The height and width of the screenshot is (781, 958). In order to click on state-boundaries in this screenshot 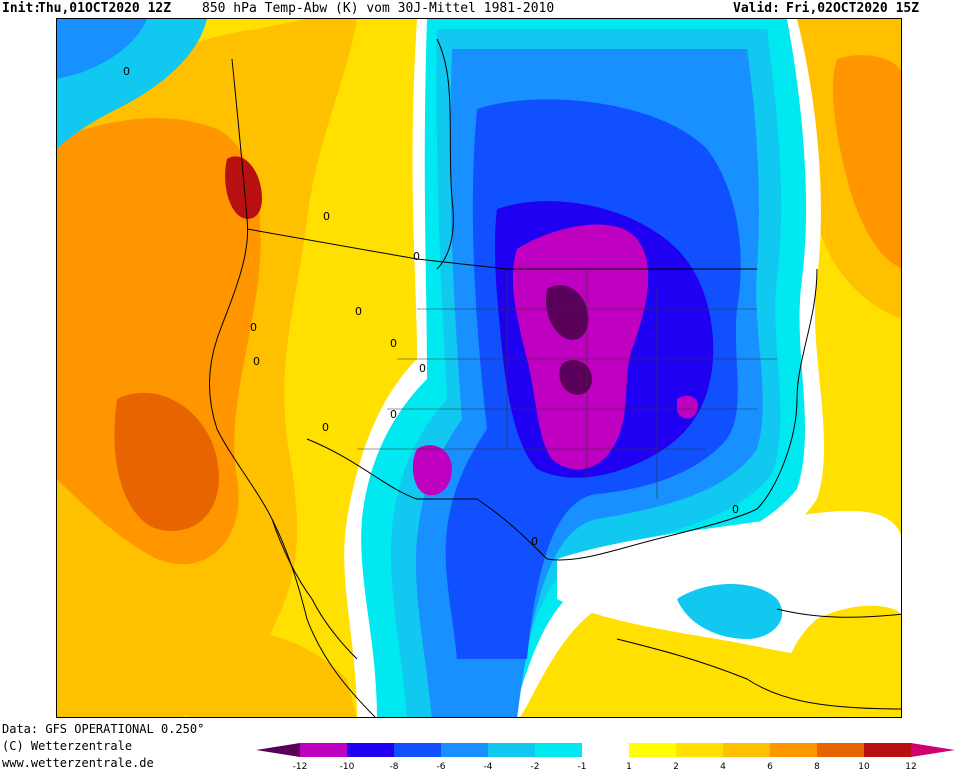, I will do `click(567, 384)`.